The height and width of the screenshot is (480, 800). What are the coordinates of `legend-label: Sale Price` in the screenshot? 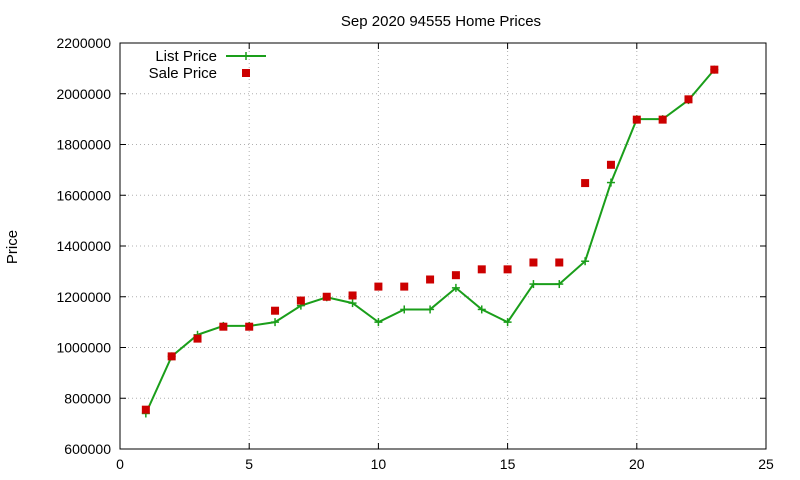 It's located at (183, 73).